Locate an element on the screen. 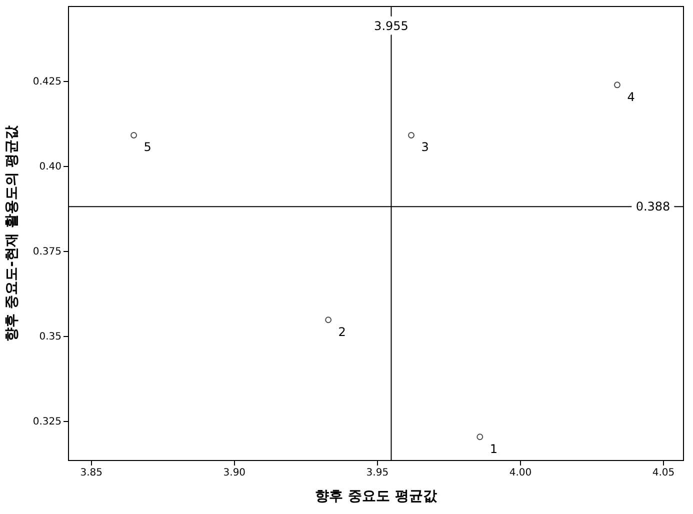 Image resolution: width=693 pixels, height=514 pixels. y-axis-title: 향후 중요도-현재 활용도의 평균값 is located at coordinates (12, 233).